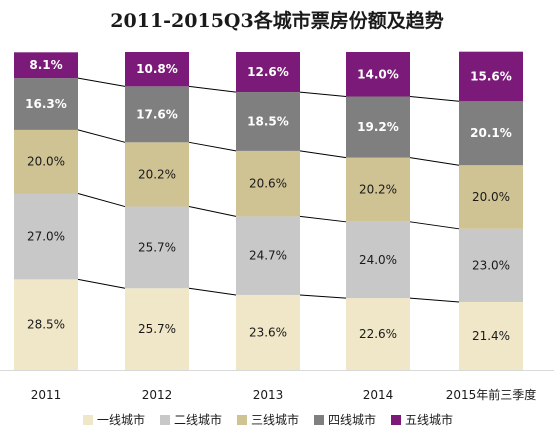  I want to click on data-label: 16.3%, so click(46, 104).